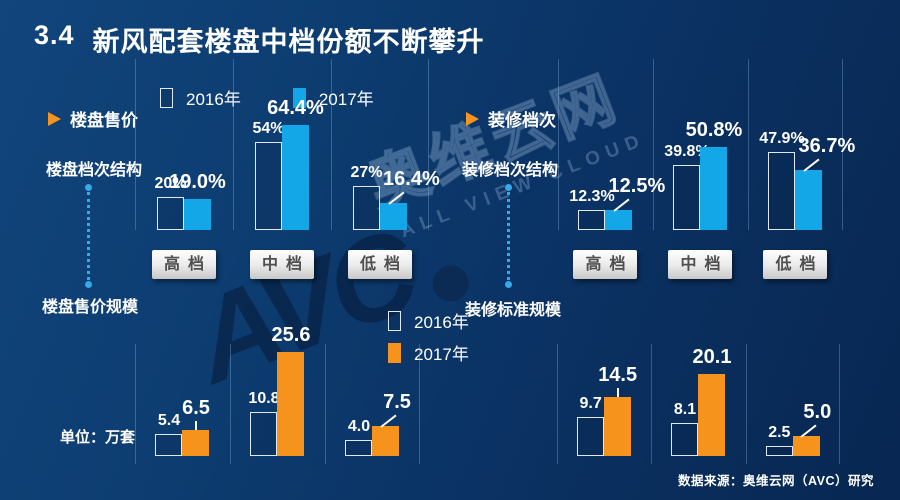  I want to click on value-label: 14.5, so click(618, 375).